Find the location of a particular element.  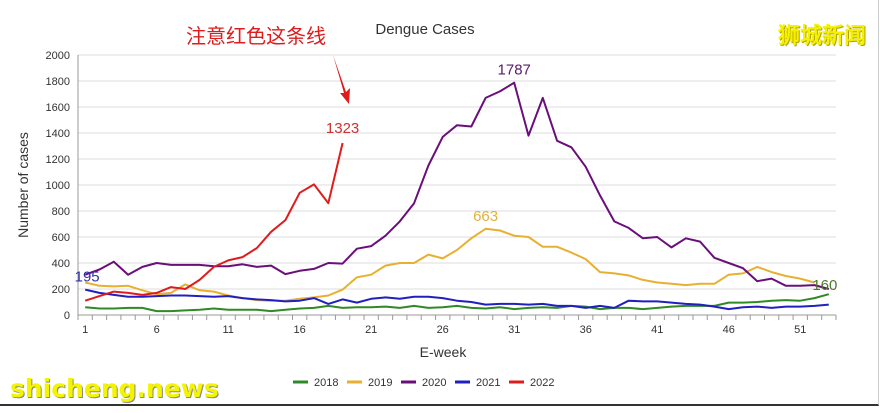

x-tick-label: 26 is located at coordinates (443, 330).